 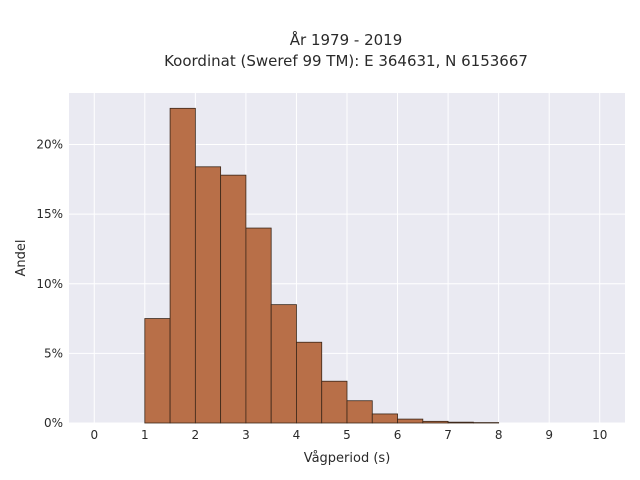 I want to click on x-tick-label: 0, so click(x=94, y=435).